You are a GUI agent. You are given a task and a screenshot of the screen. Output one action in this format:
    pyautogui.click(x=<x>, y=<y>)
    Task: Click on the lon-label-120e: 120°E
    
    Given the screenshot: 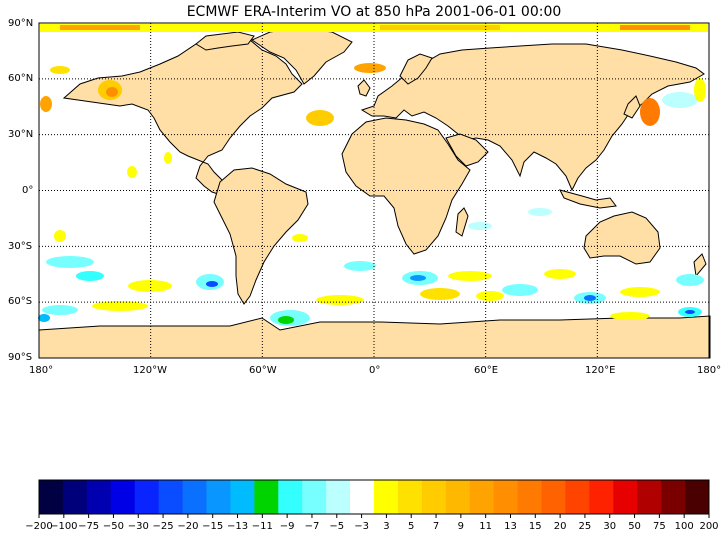 What is the action you would take?
    pyautogui.click(x=600, y=370)
    